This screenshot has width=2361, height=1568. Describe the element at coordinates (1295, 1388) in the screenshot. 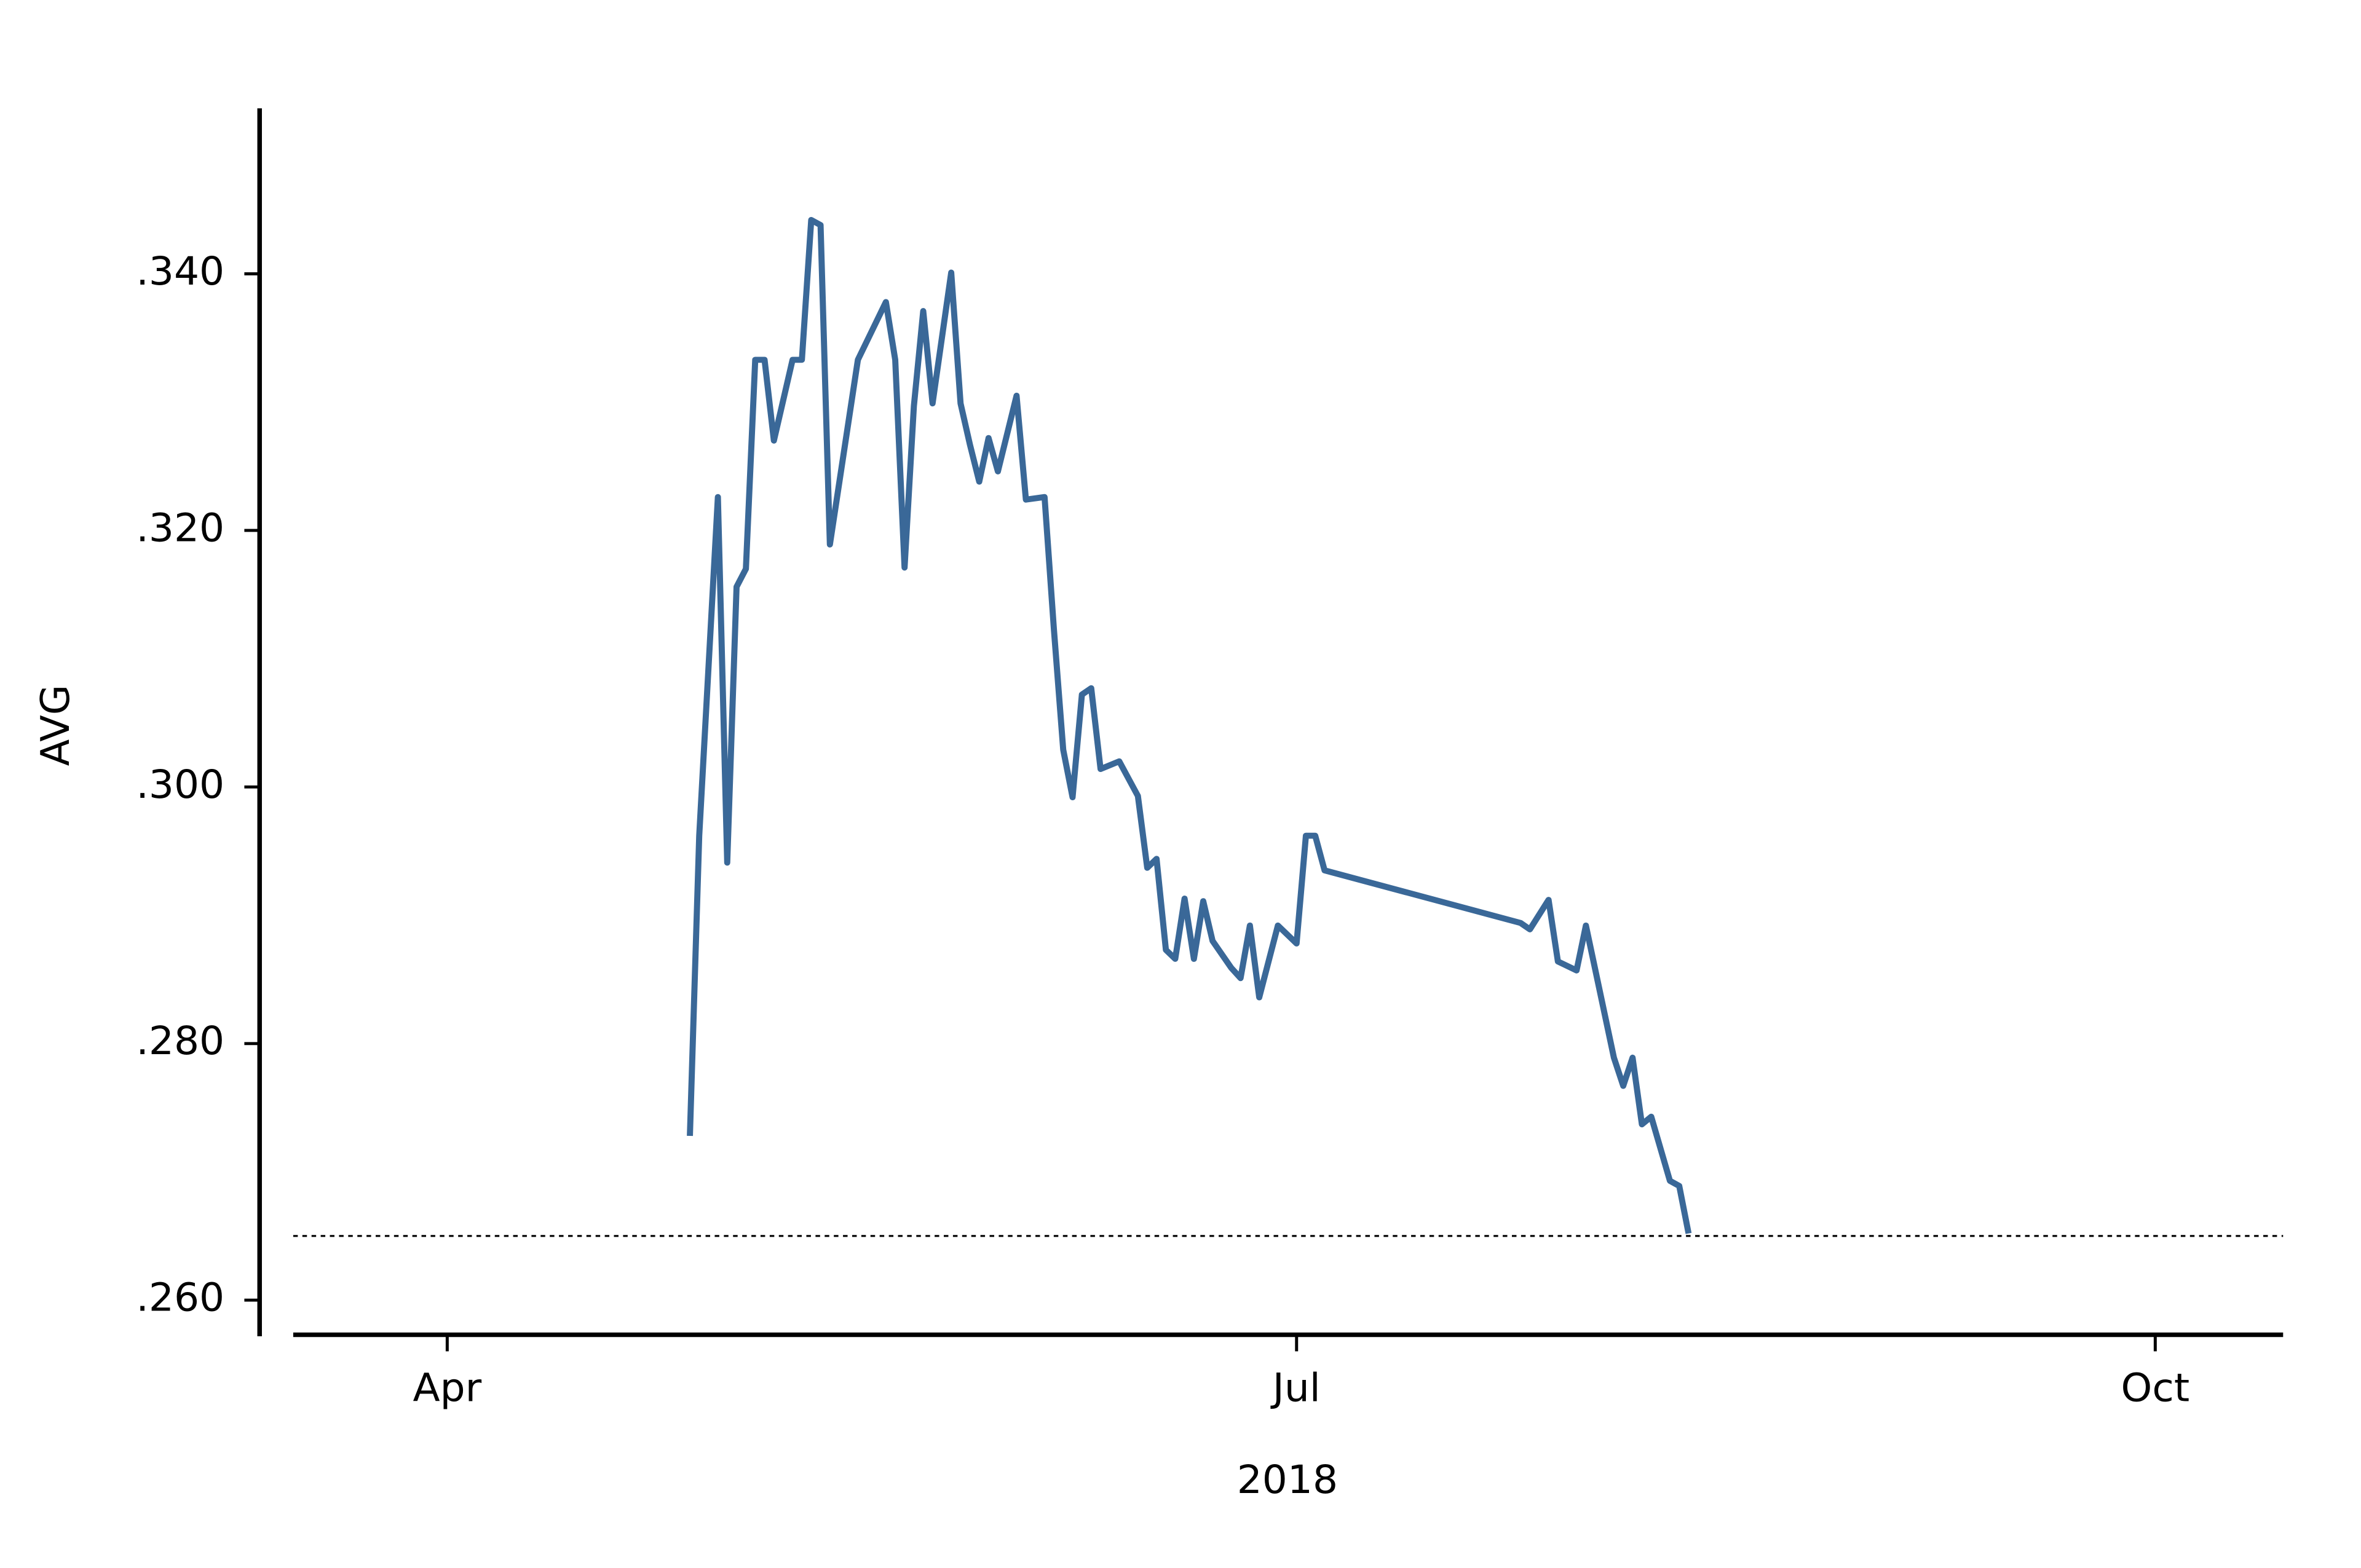

I see `x-tick-label: Jul` at that location.